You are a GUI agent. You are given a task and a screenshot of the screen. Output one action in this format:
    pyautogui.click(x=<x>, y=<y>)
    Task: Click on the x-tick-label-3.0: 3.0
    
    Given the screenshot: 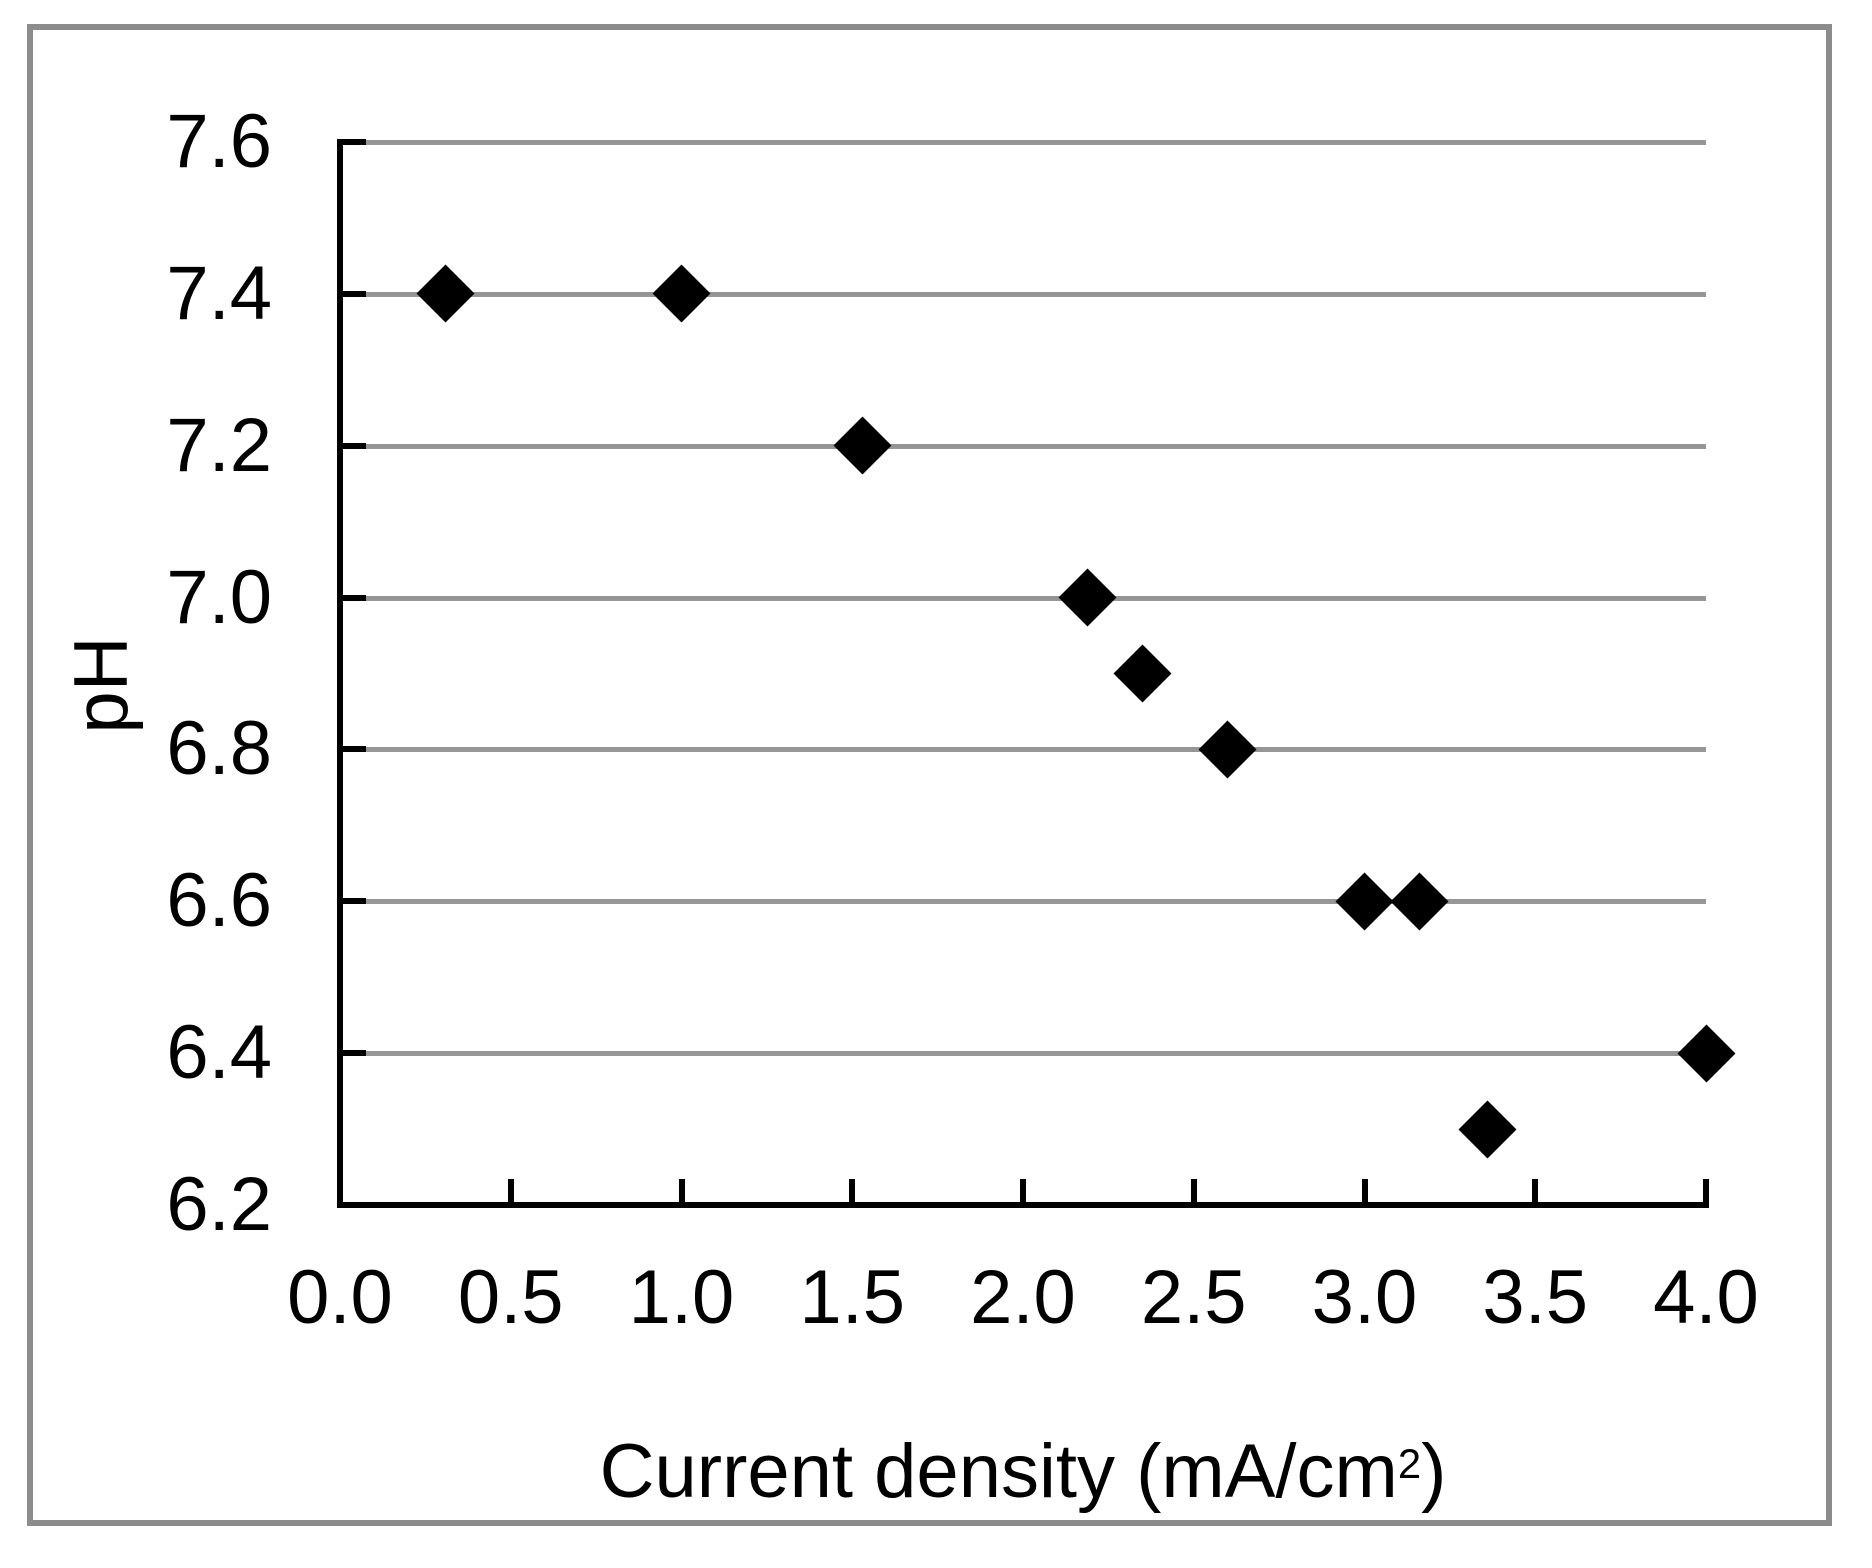 What is the action you would take?
    pyautogui.click(x=1364, y=1297)
    